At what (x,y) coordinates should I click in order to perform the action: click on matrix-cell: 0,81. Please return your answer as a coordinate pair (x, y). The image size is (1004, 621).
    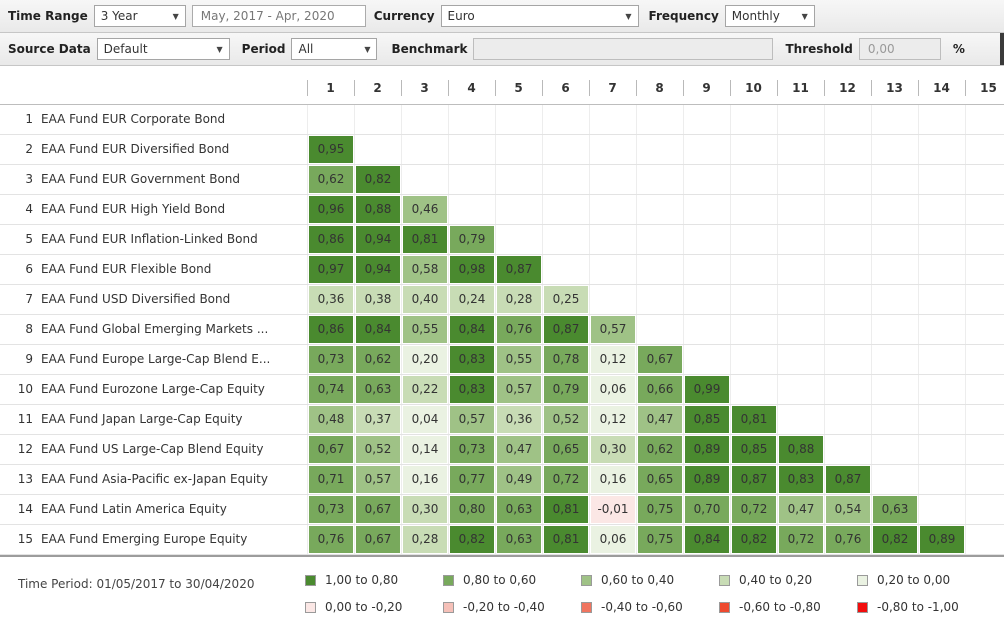
    Looking at the image, I should click on (753, 419).